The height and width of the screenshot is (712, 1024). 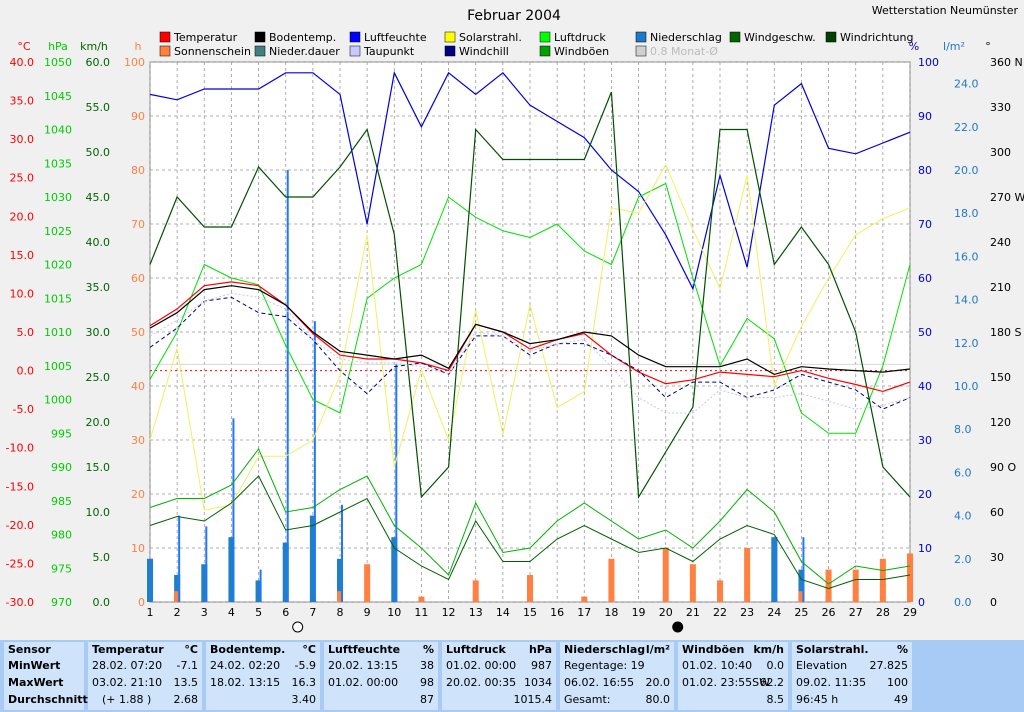 What do you see at coordinates (58, 62) in the screenshot?
I see `pressure-tick-label: 1050` at bounding box center [58, 62].